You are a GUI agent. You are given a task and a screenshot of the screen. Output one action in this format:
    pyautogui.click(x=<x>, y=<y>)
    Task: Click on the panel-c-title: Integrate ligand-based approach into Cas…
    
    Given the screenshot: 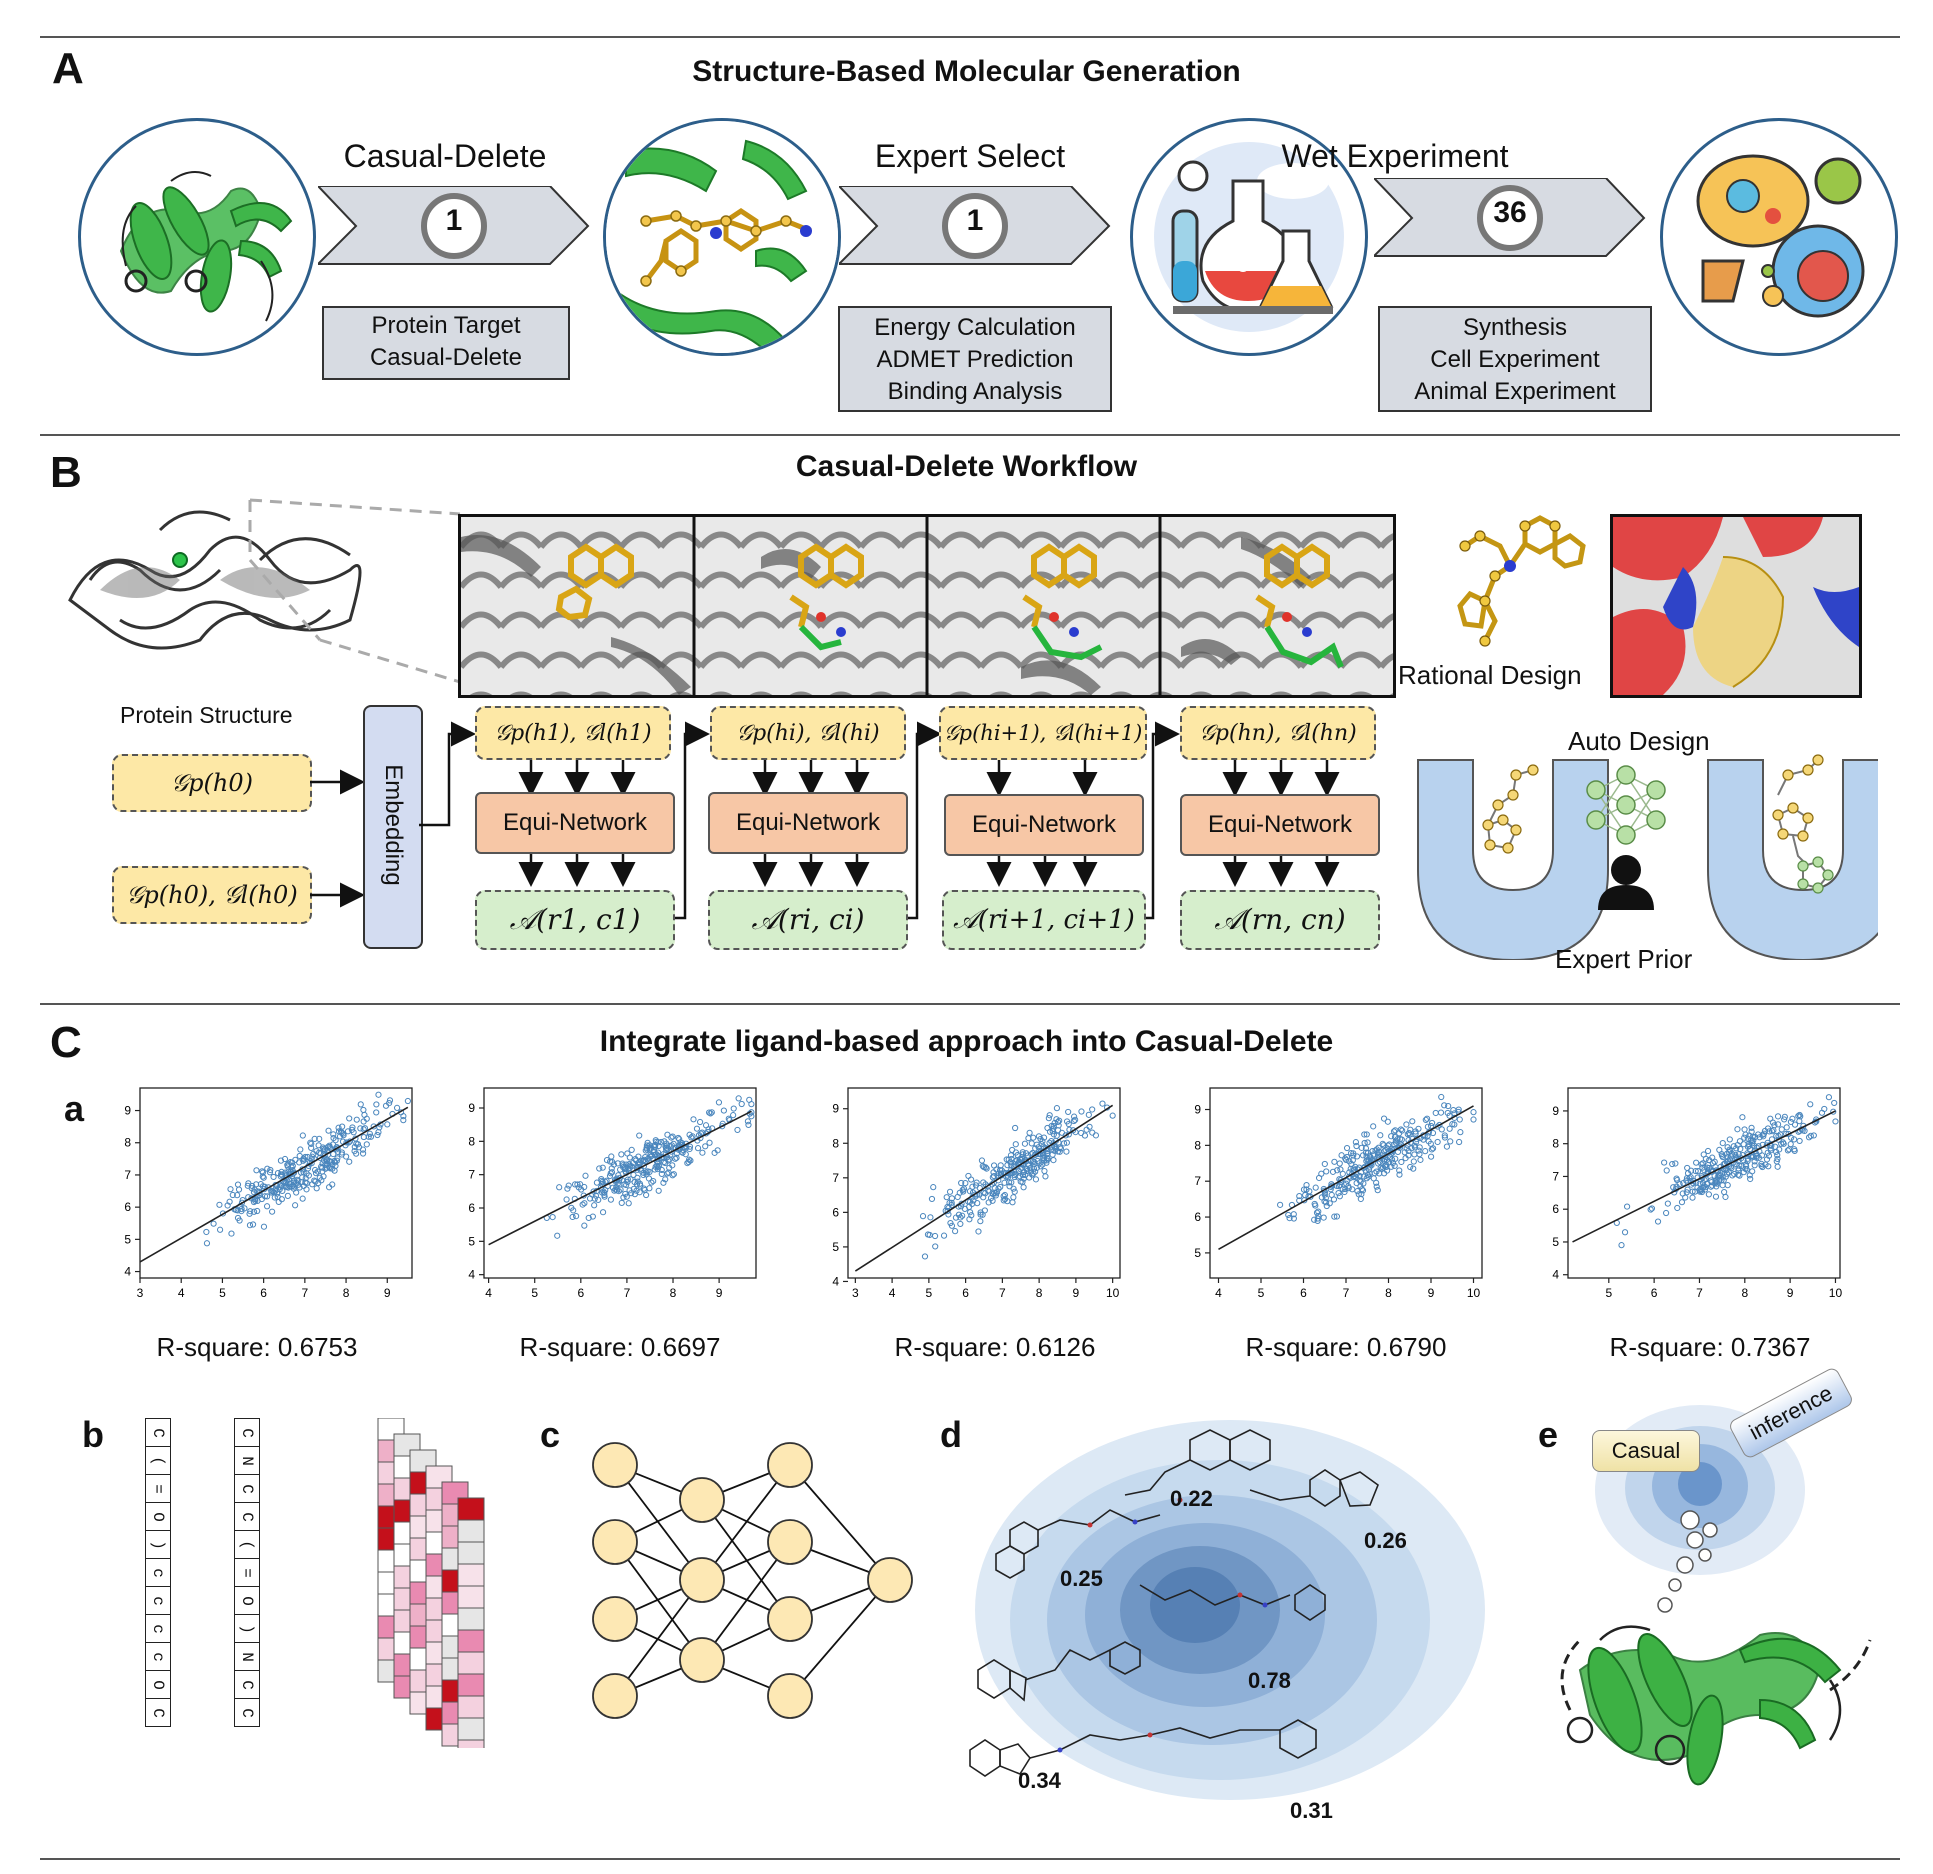 What is the action you would take?
    pyautogui.click(x=966, y=1041)
    